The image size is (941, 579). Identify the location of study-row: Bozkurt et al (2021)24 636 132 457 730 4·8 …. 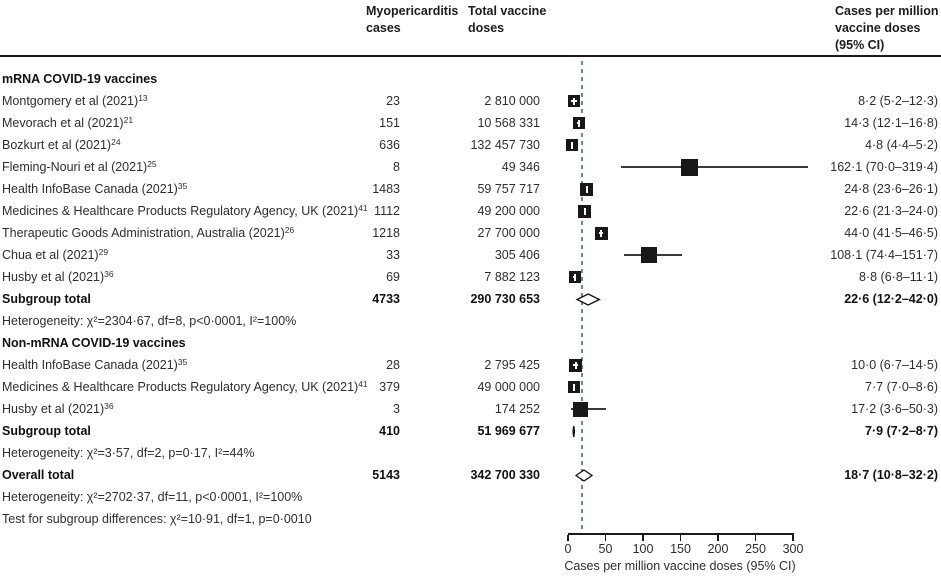
(470, 145).